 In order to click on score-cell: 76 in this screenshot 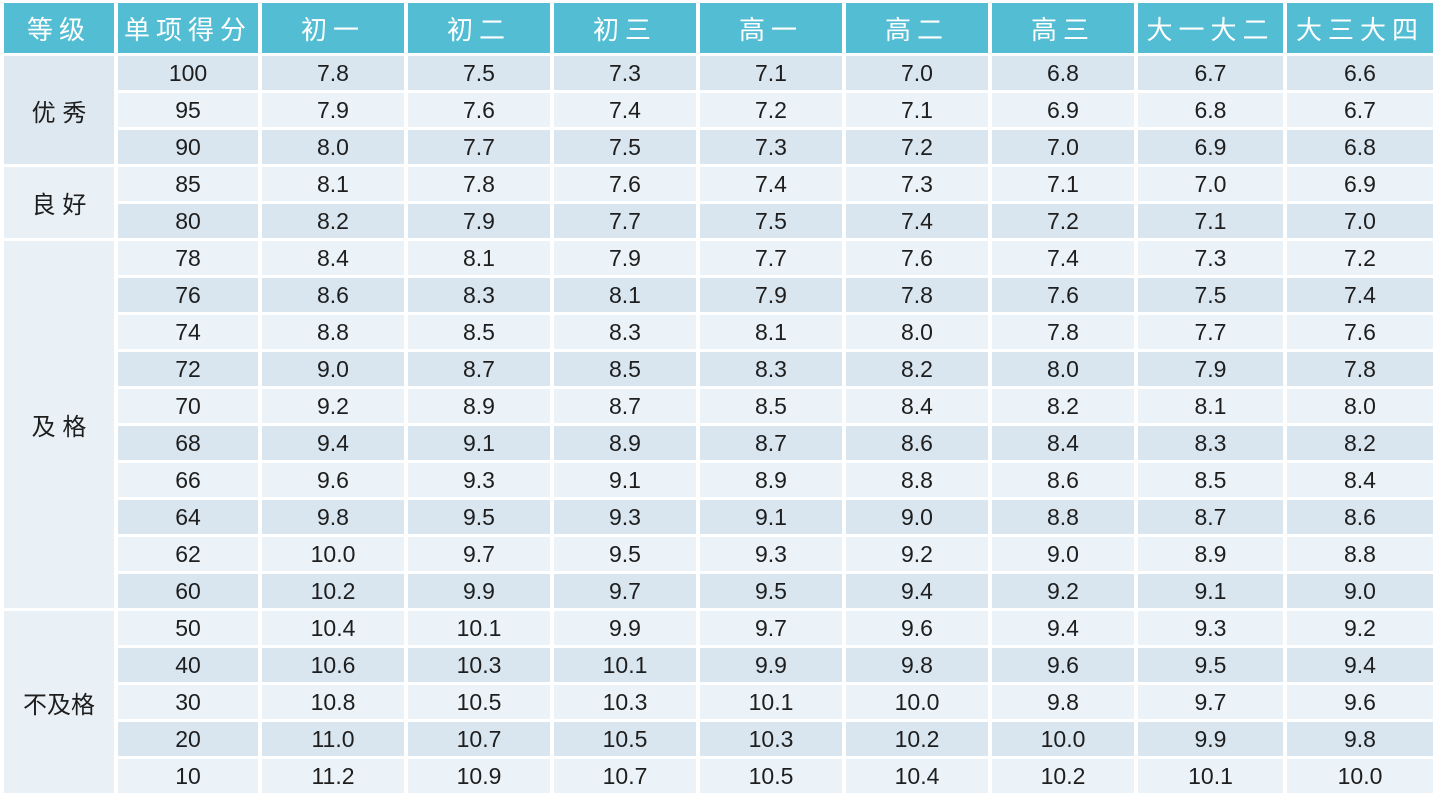, I will do `click(188, 295)`.